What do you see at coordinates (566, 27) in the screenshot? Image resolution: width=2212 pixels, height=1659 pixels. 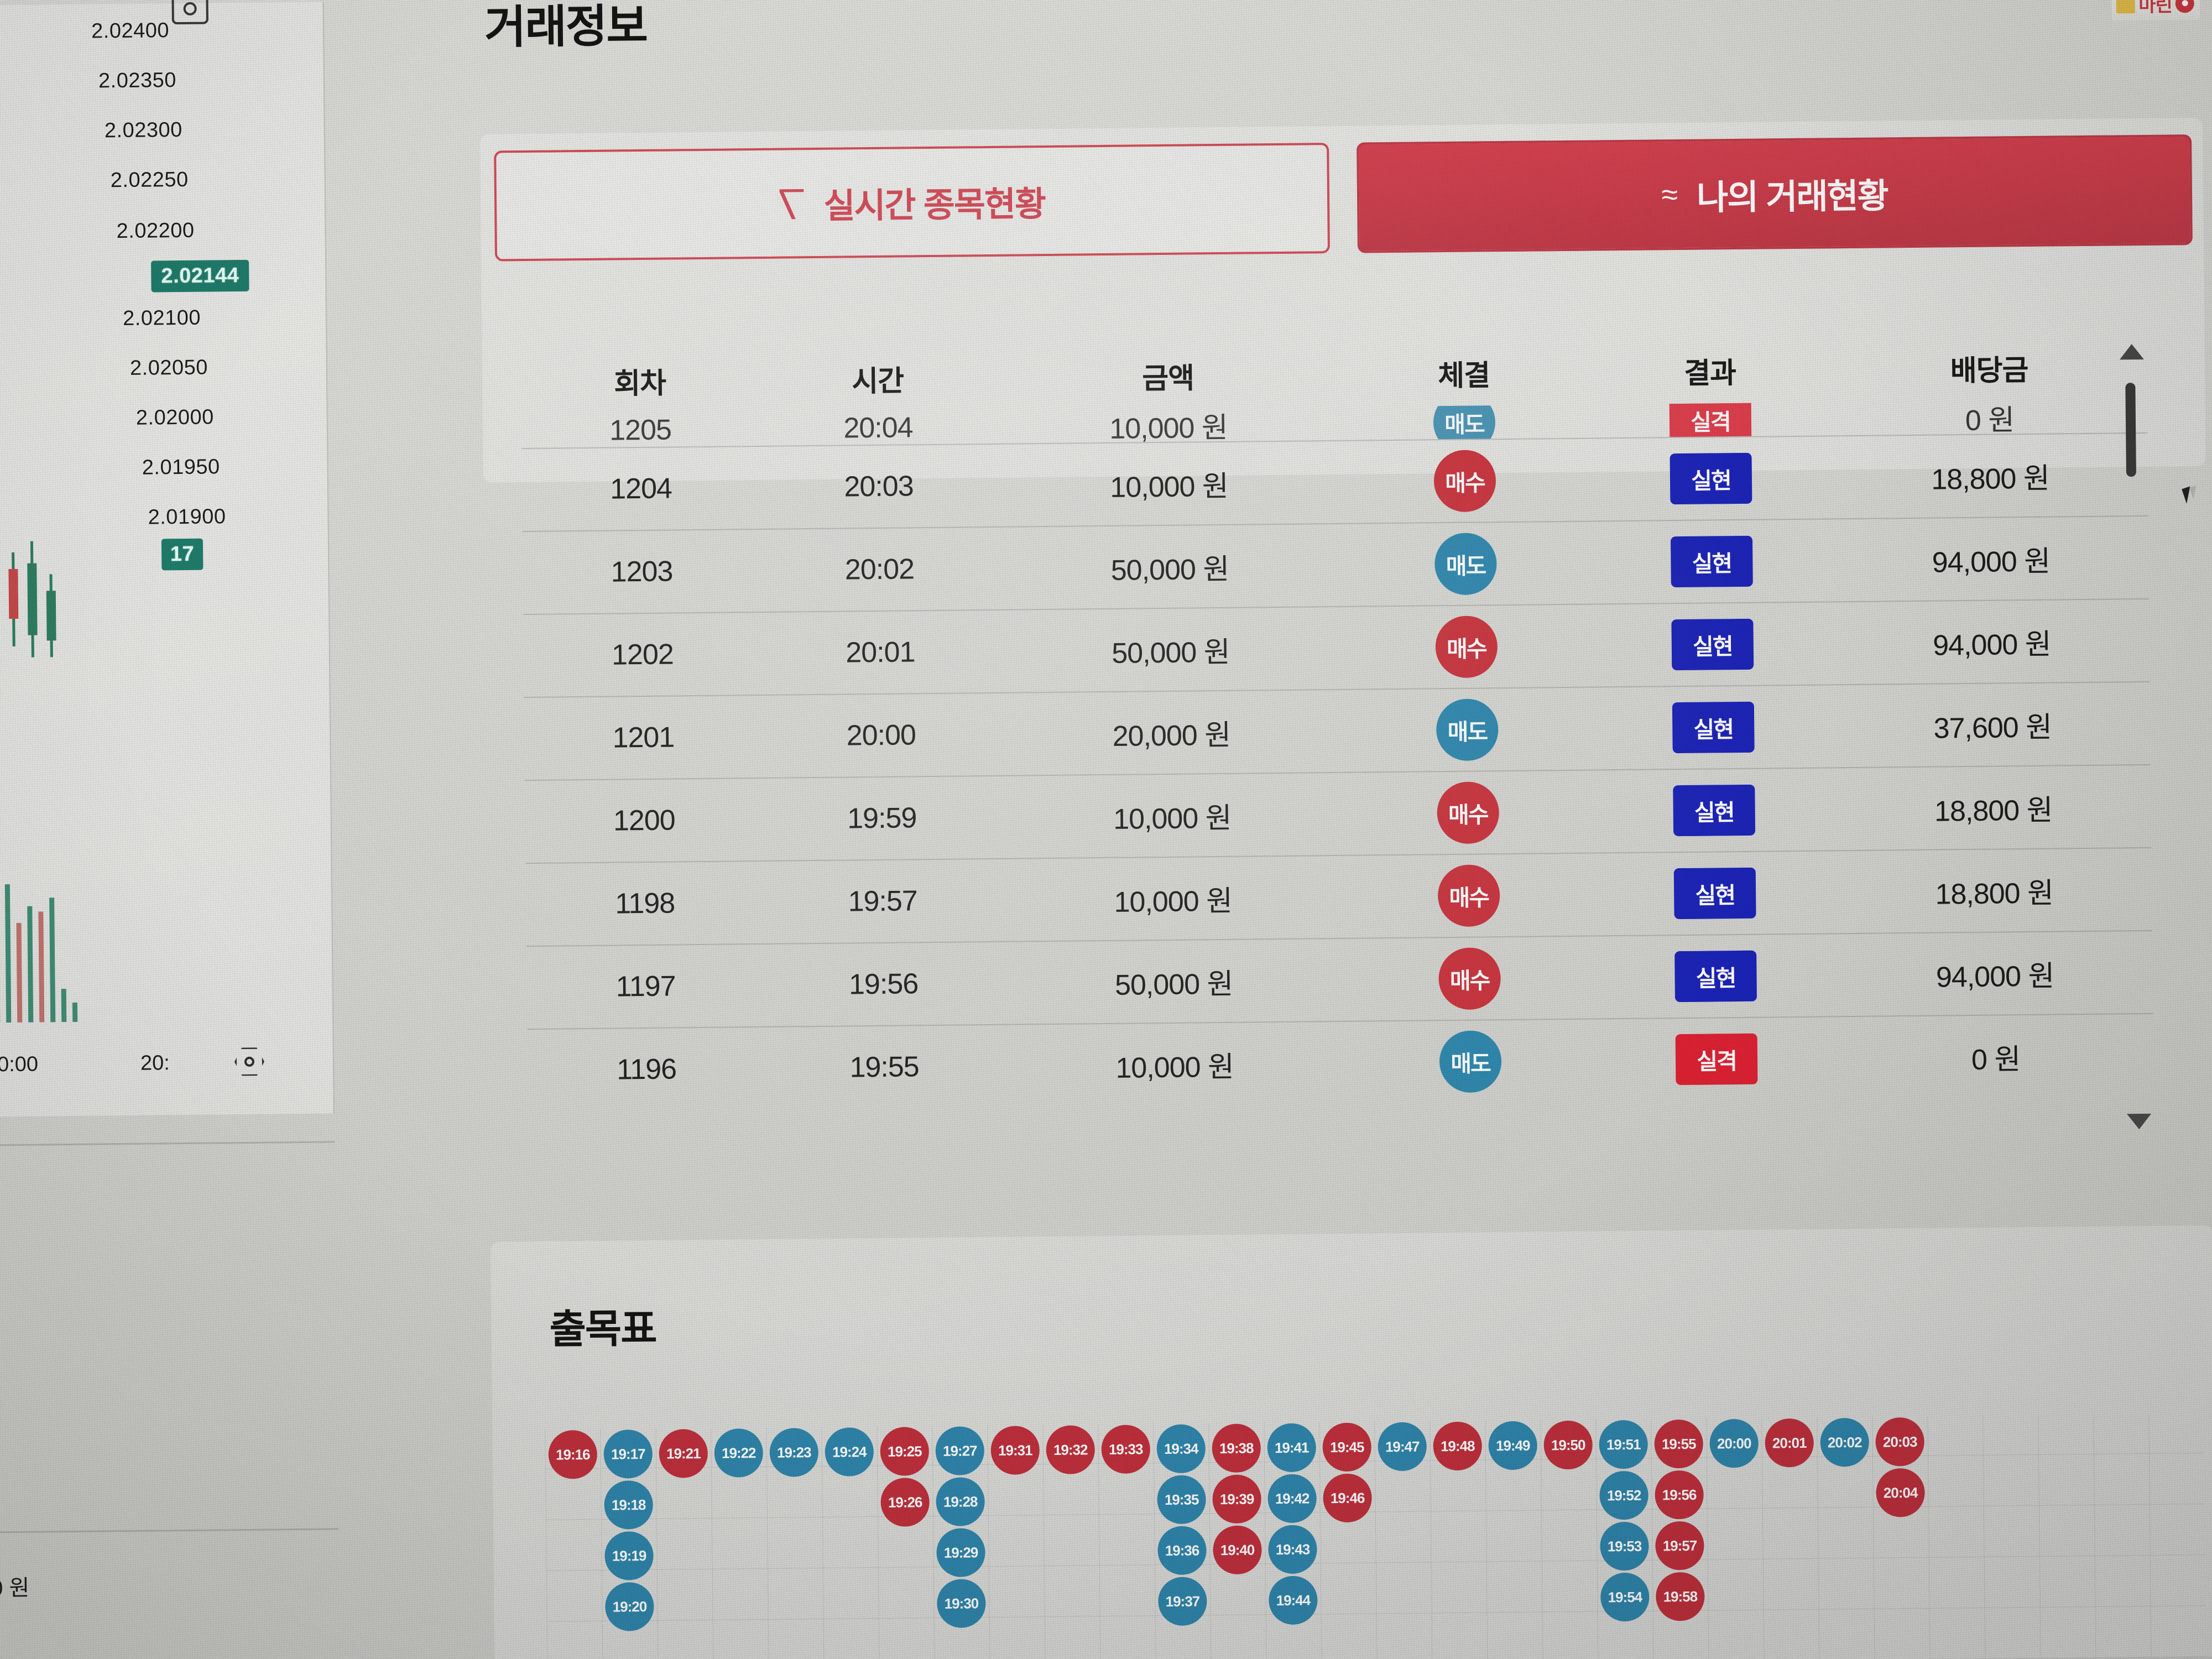 I see `page-title: 거래정보` at bounding box center [566, 27].